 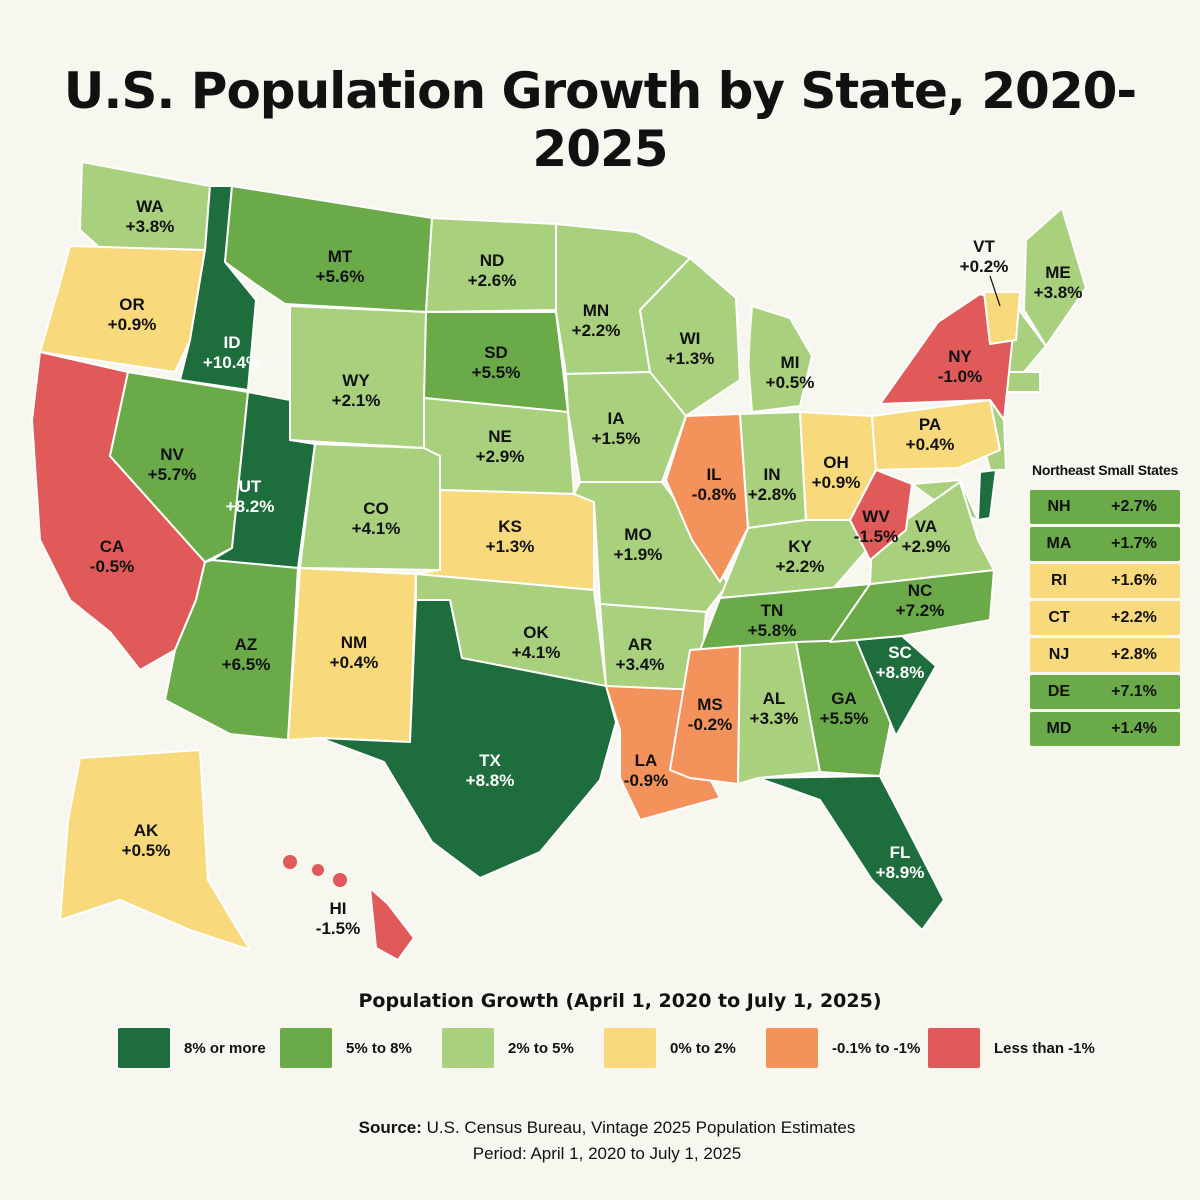 I want to click on state-code-label: ID, so click(x=232, y=342).